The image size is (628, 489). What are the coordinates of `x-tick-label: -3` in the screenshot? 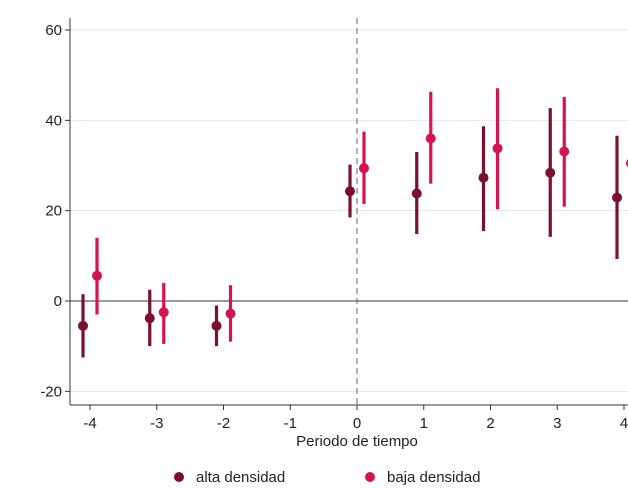 It's located at (156, 423).